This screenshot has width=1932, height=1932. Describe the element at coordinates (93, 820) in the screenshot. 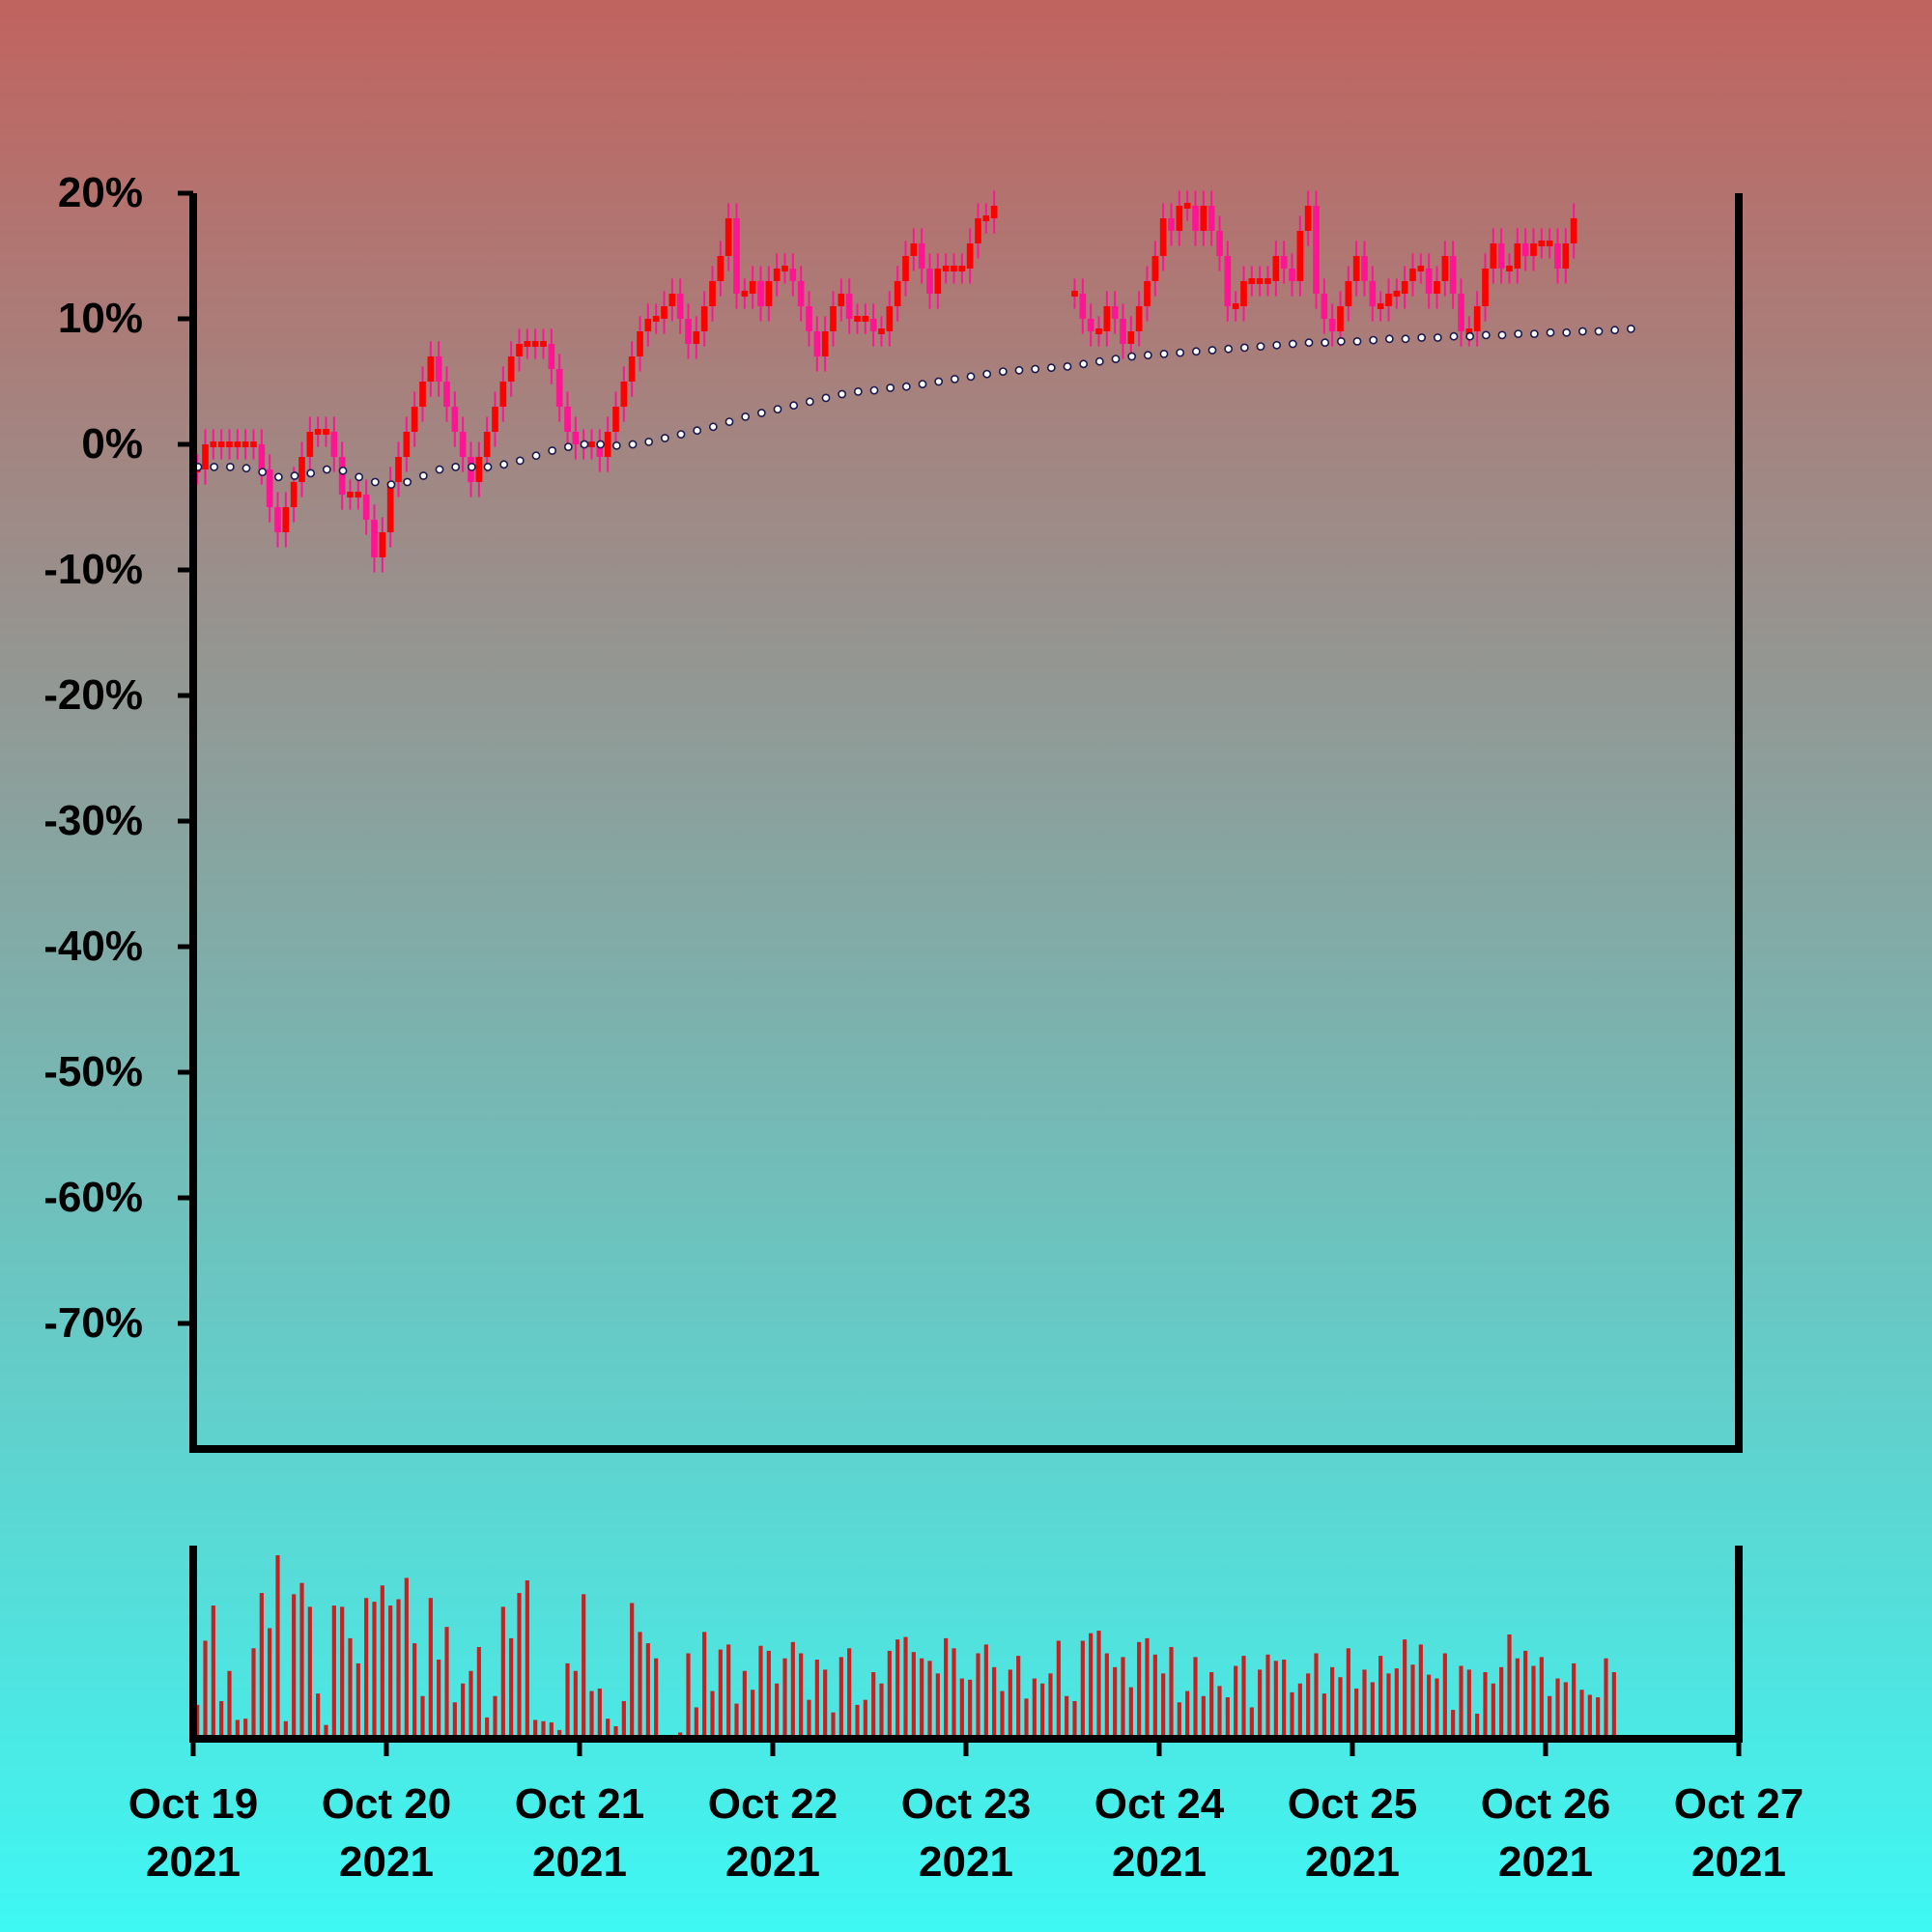

I see `y-tick-label: -30%` at that location.